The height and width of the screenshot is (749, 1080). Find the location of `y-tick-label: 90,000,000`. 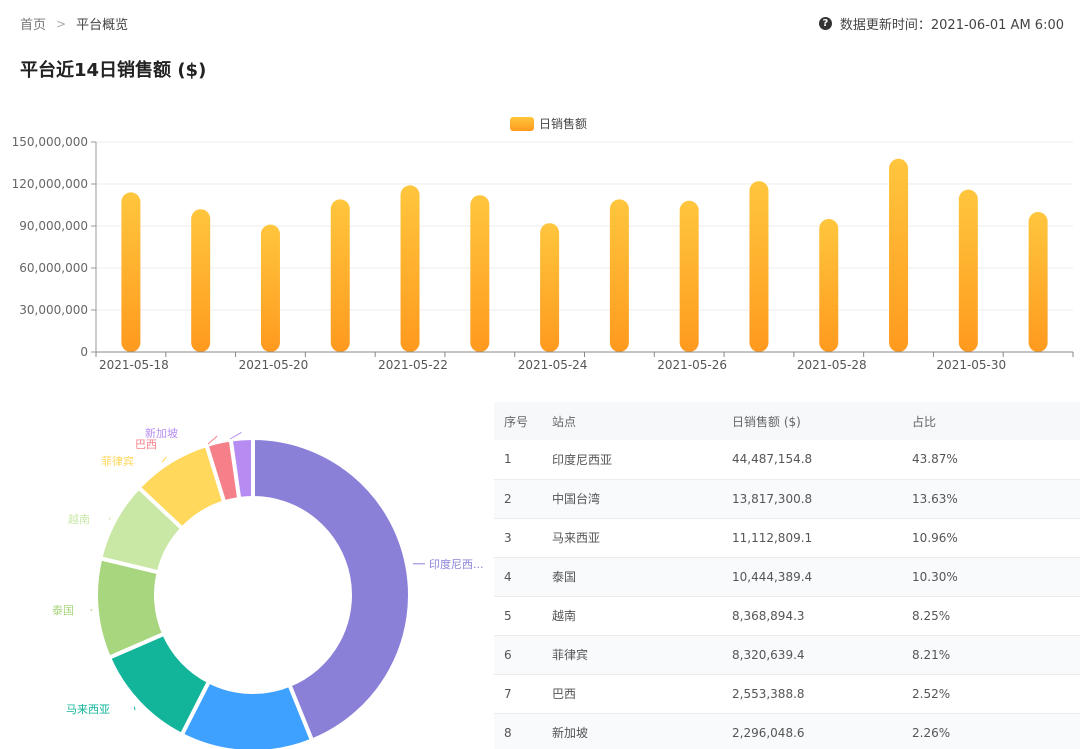

y-tick-label: 90,000,000 is located at coordinates (53, 226).